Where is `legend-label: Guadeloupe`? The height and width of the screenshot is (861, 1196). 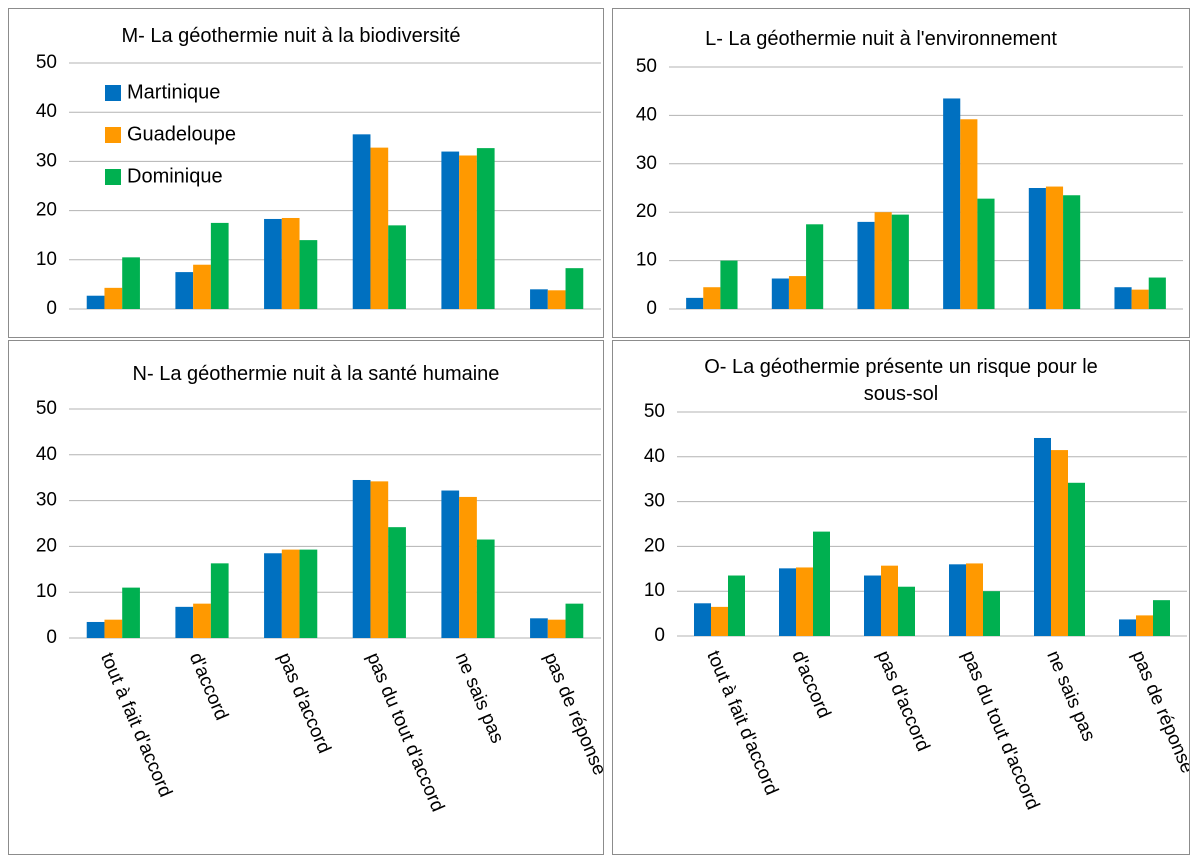 legend-label: Guadeloupe is located at coordinates (181, 134).